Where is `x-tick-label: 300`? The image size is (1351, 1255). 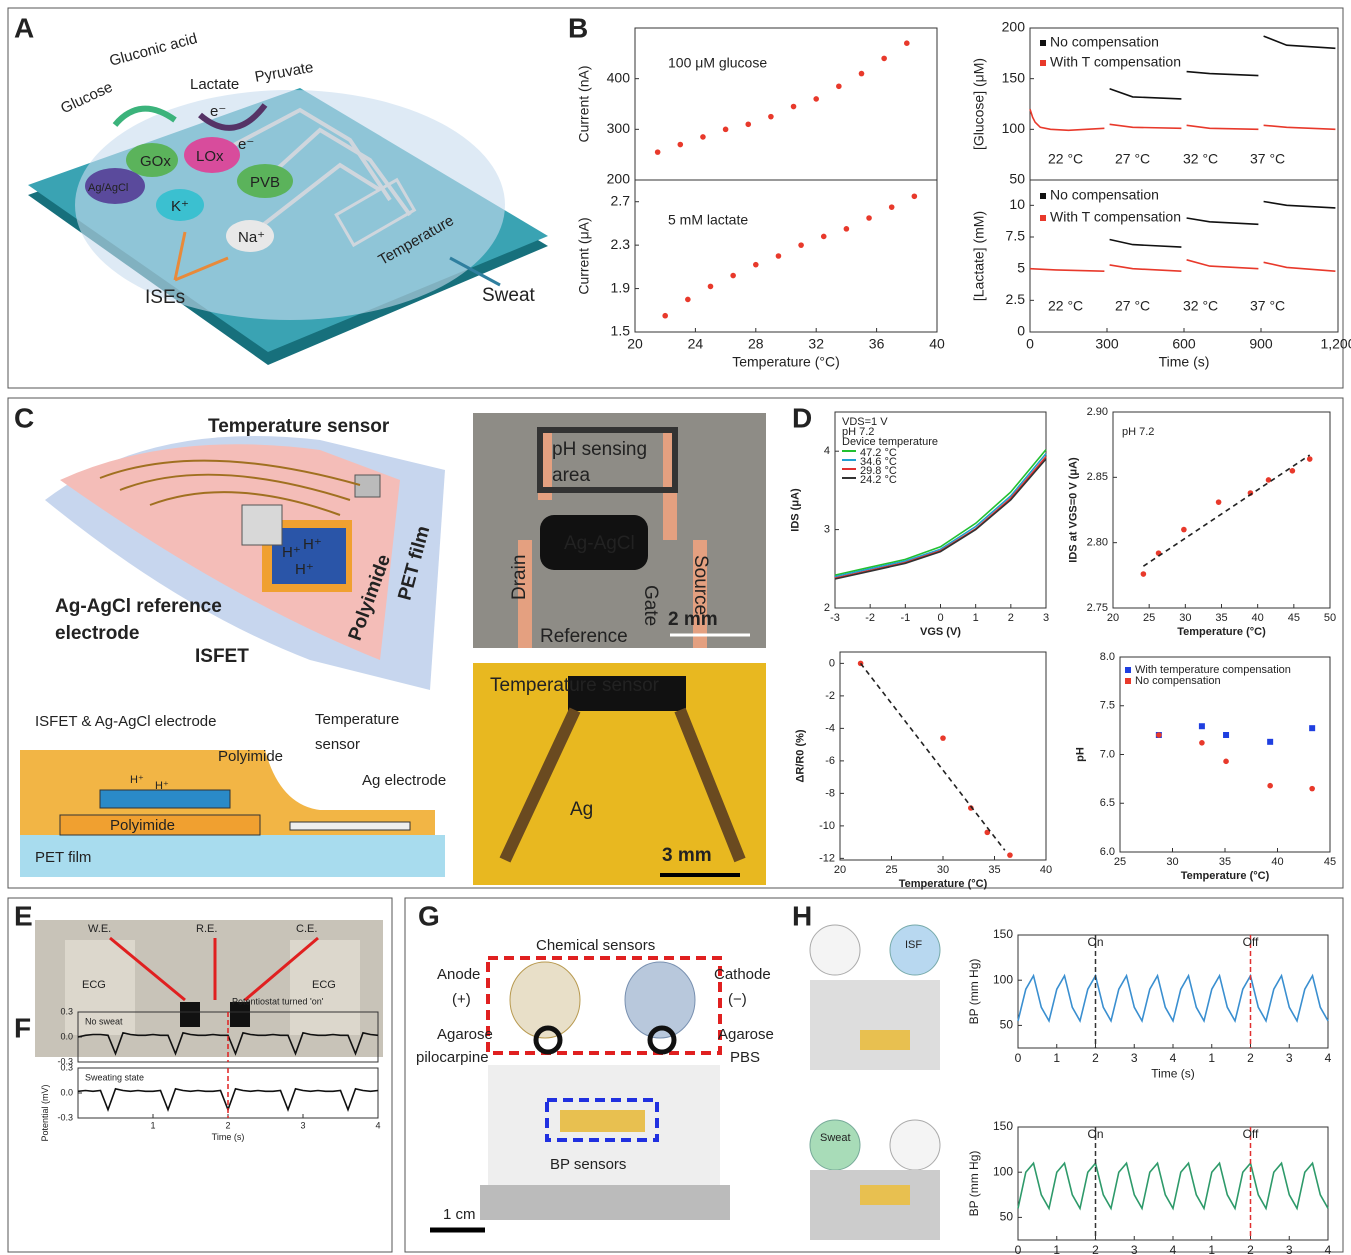
x-tick-label: 300 is located at coordinates (1107, 343).